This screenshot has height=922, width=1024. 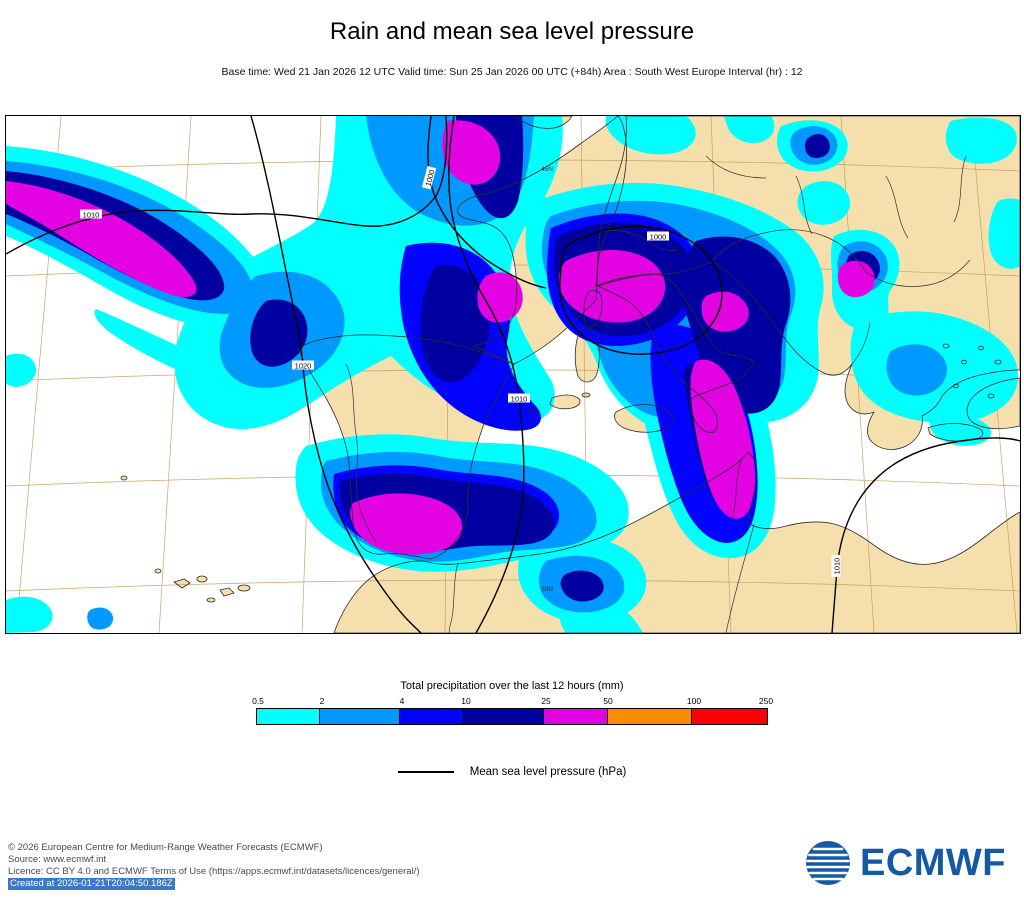 I want to click on colorbar-tick: 4, so click(x=402, y=701).